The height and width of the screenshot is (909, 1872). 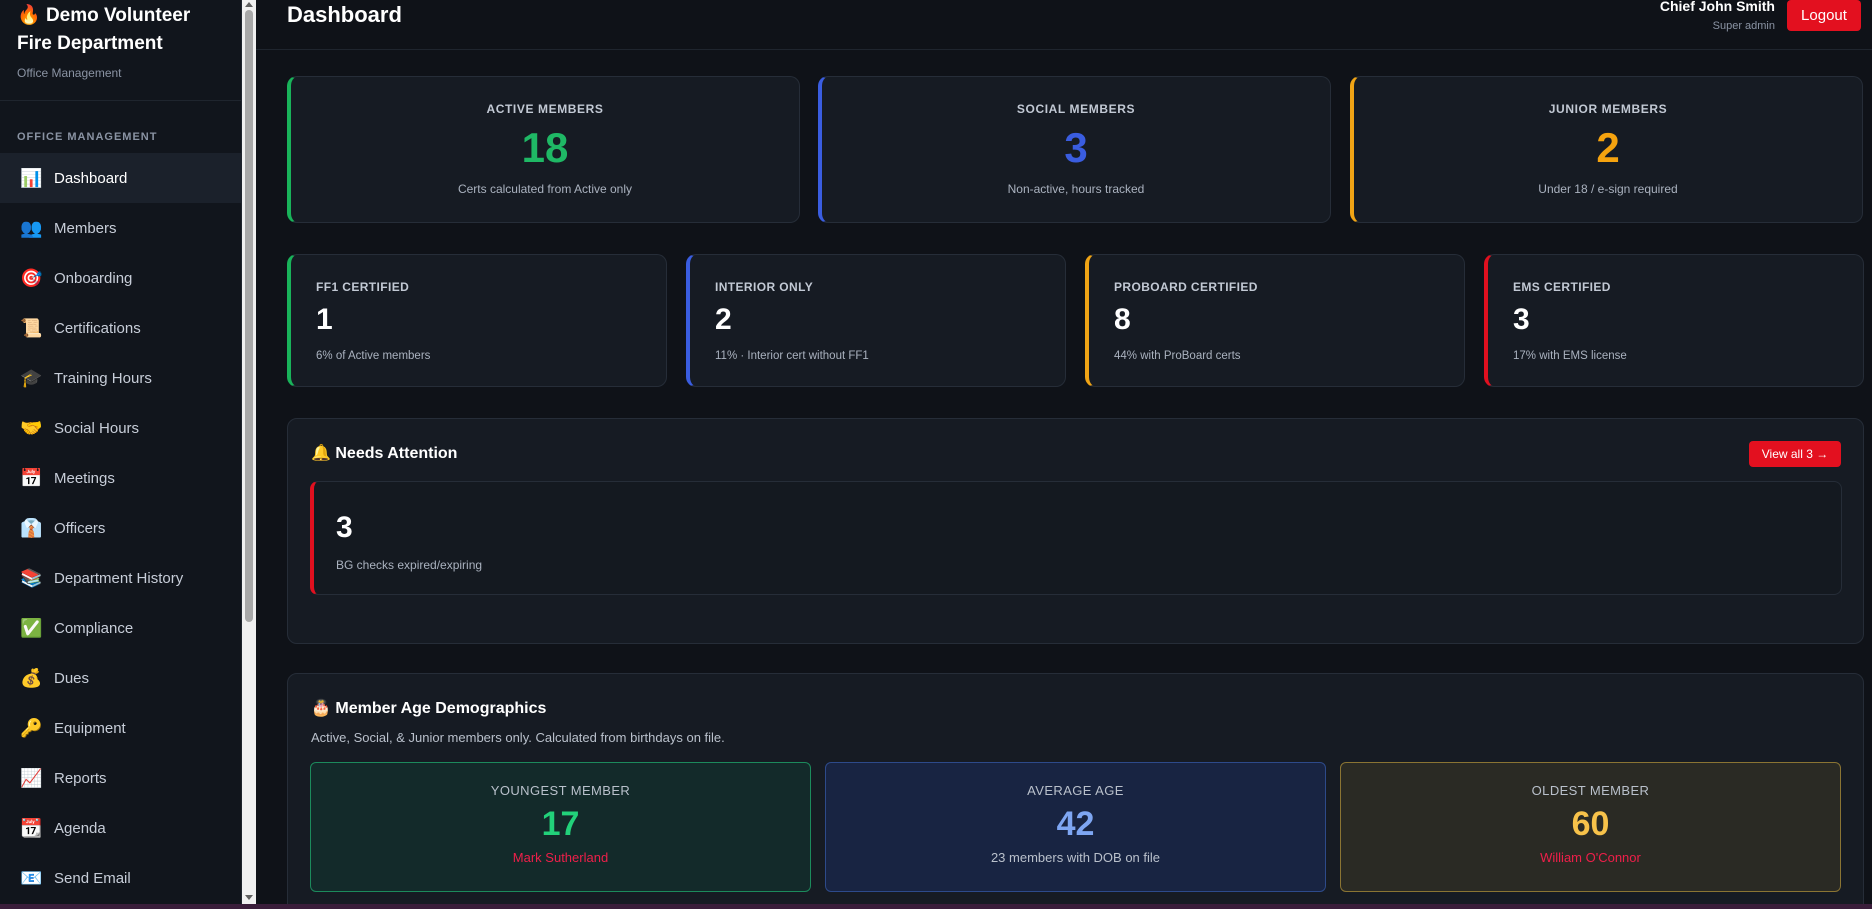 What do you see at coordinates (92, 878) in the screenshot?
I see `sidebar-item-label: Send Email` at bounding box center [92, 878].